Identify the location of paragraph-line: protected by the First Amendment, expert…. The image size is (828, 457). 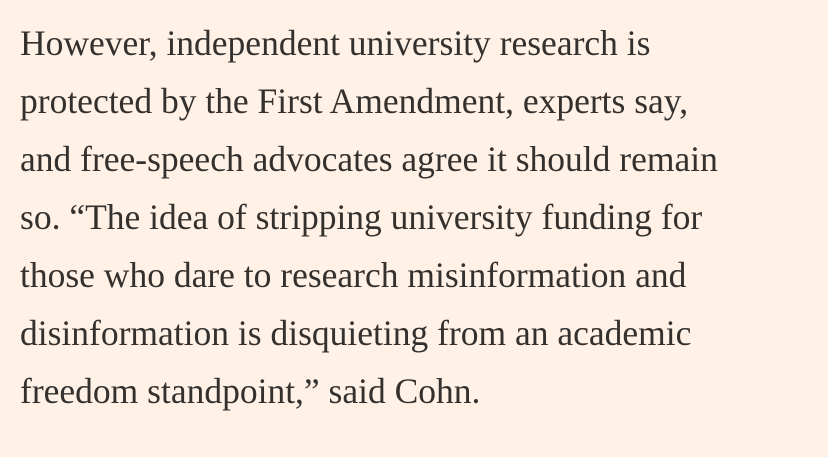
(354, 101).